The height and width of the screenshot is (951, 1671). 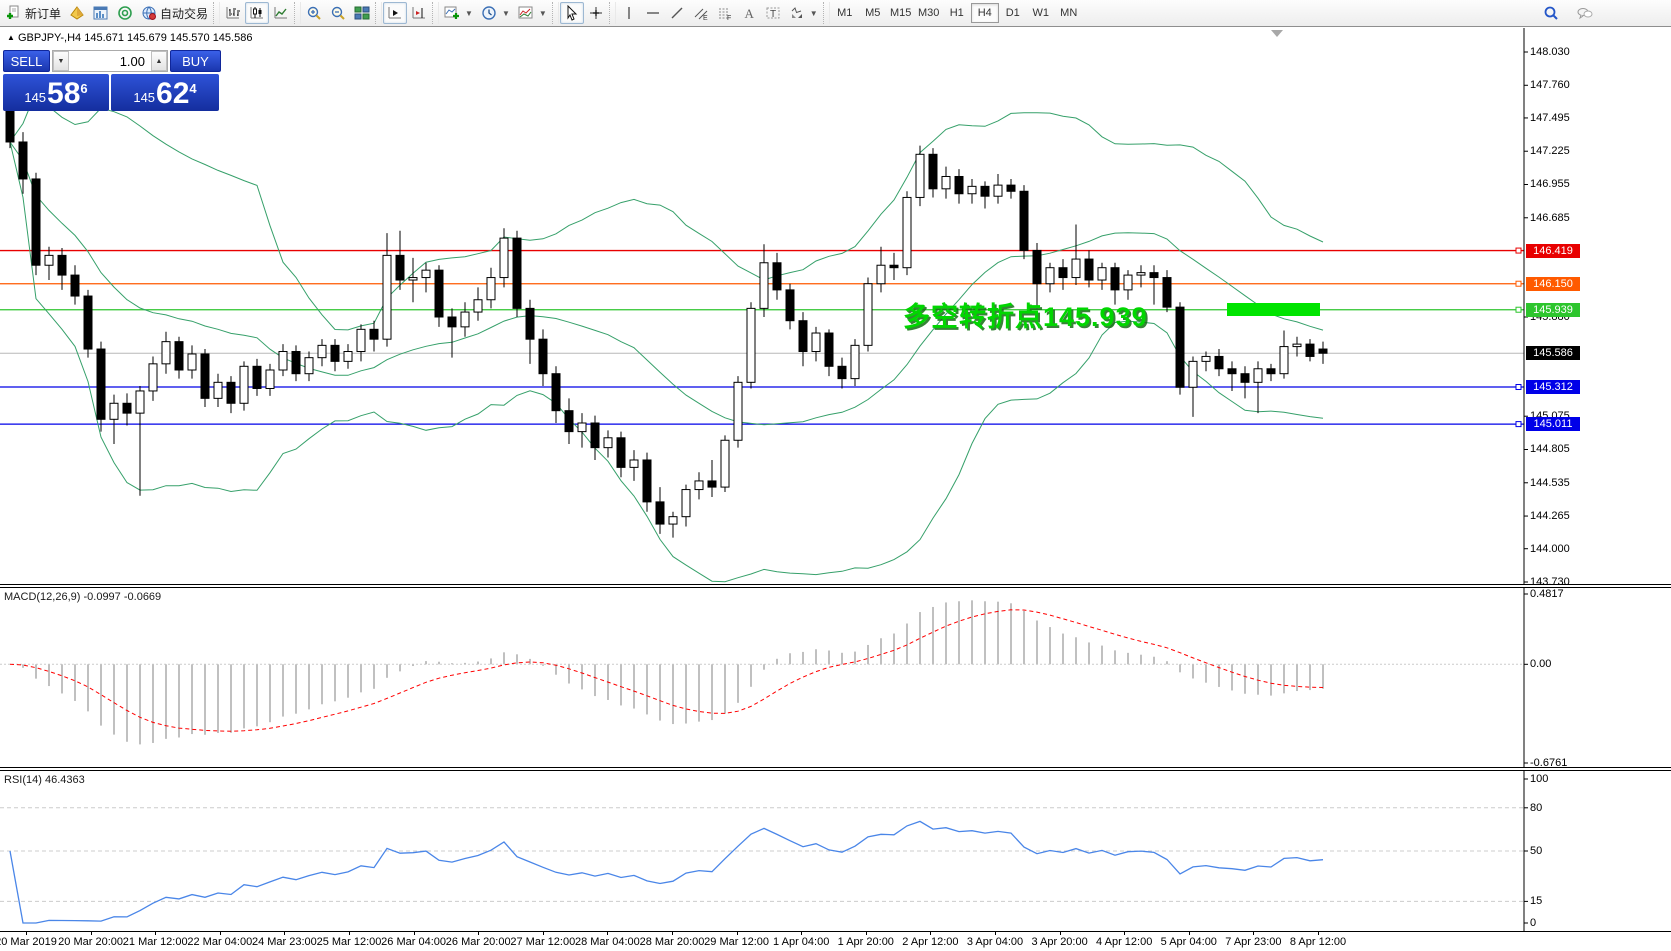 What do you see at coordinates (362, 13) in the screenshot?
I see `tile-windows-button` at bounding box center [362, 13].